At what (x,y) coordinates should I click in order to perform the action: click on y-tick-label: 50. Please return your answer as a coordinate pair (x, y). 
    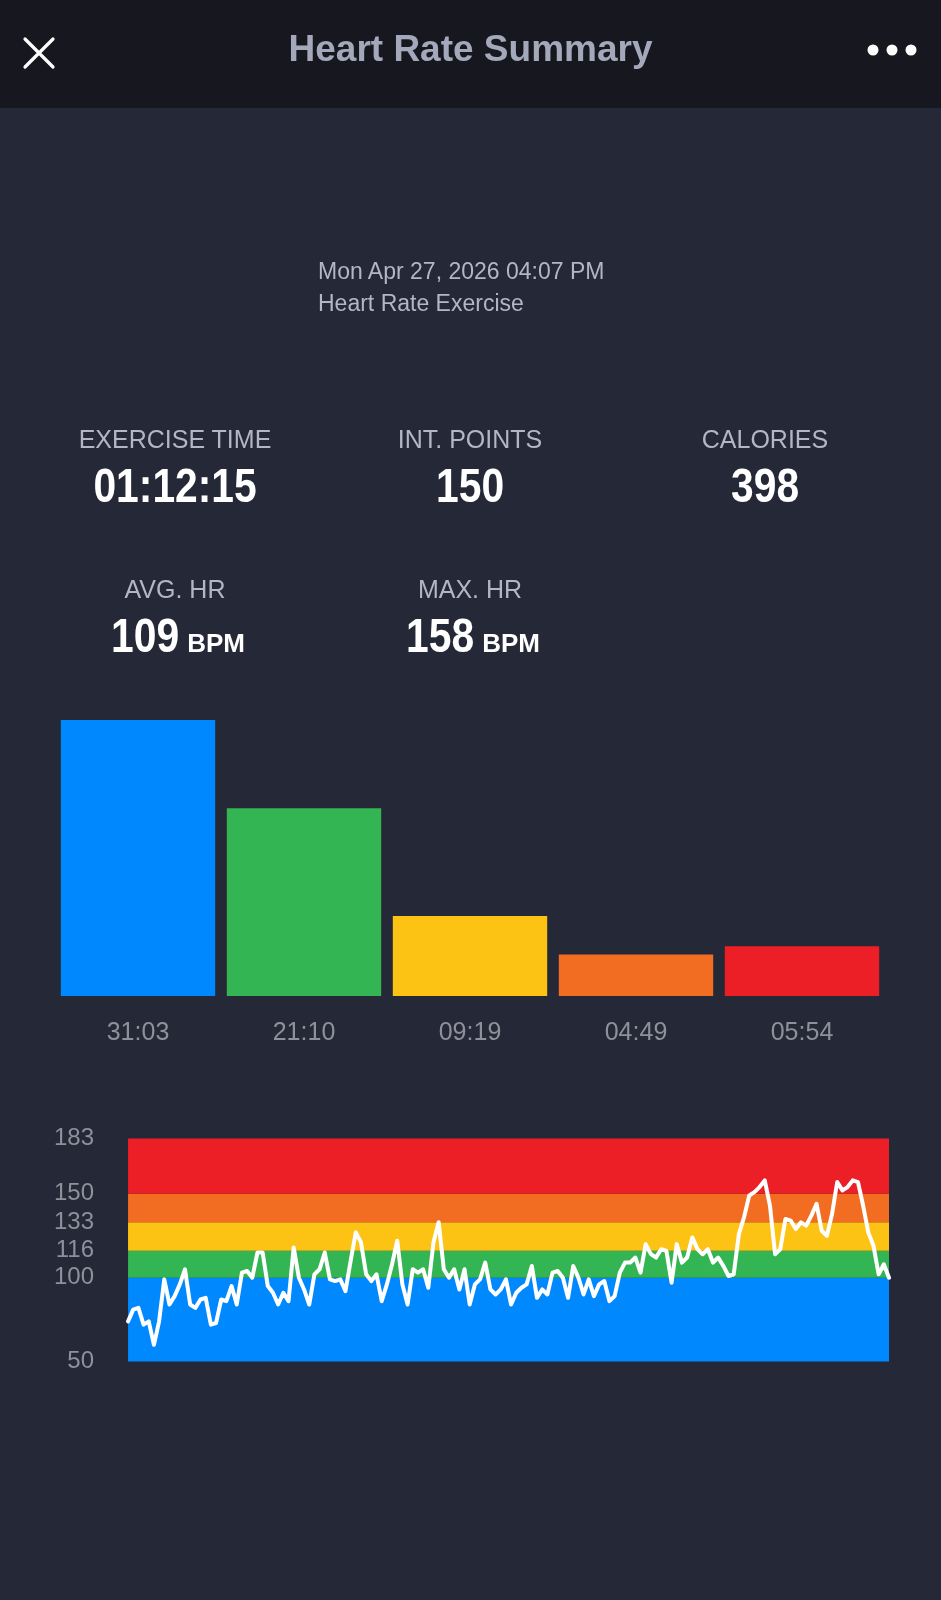
    Looking at the image, I should click on (81, 1360).